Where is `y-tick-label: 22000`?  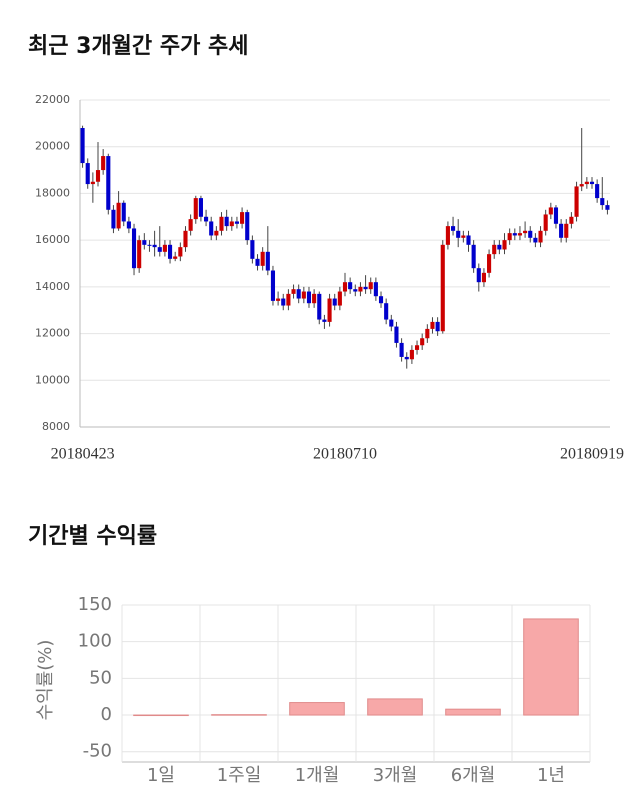 y-tick-label: 22000 is located at coordinates (52, 99).